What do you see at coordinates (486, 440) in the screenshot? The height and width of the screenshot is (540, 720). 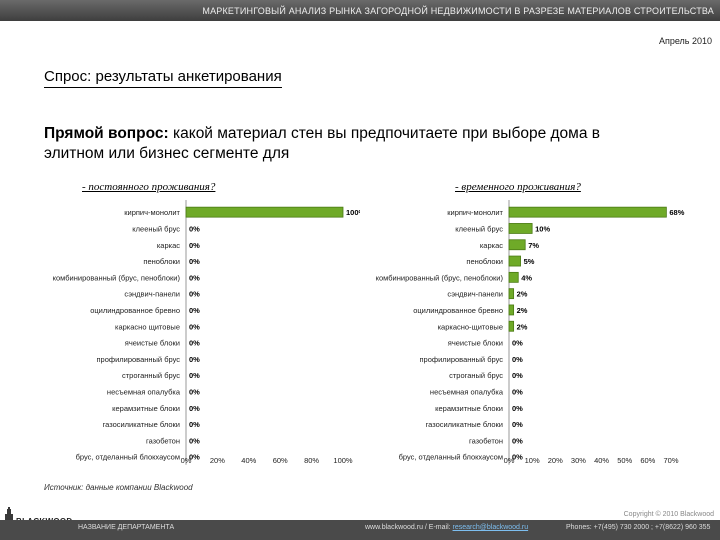 I see `temporary-category-label: газобетон` at bounding box center [486, 440].